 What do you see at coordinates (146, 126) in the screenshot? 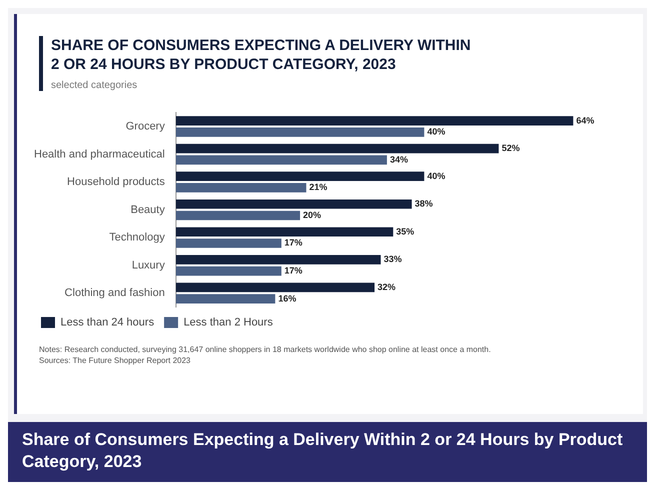
I see `y-tick-label: Grocery` at bounding box center [146, 126].